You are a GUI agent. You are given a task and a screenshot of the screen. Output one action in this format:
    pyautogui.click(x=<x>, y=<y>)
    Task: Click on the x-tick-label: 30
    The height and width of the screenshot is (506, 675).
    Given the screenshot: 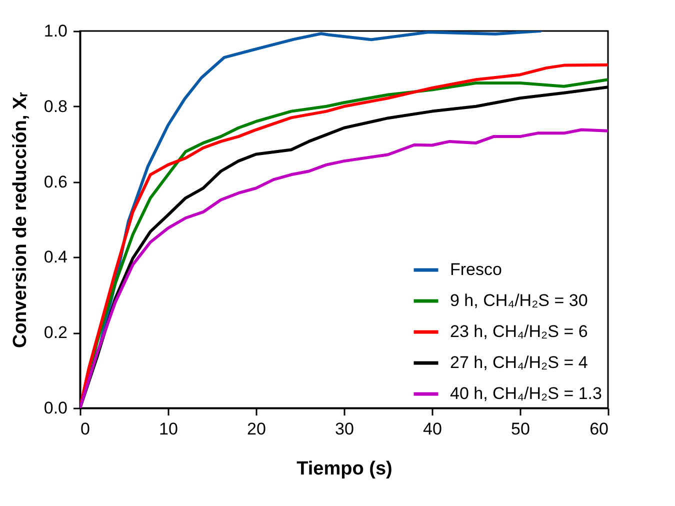 What is the action you would take?
    pyautogui.click(x=344, y=429)
    